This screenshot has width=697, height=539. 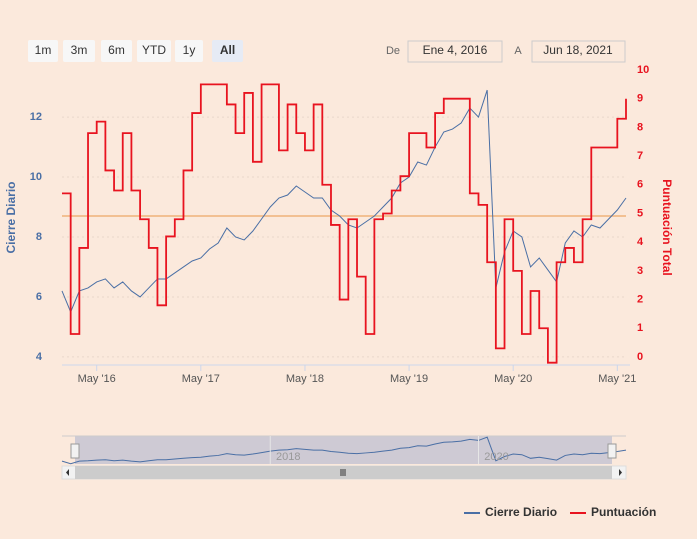 I want to click on range-button-label: 1y, so click(x=189, y=50).